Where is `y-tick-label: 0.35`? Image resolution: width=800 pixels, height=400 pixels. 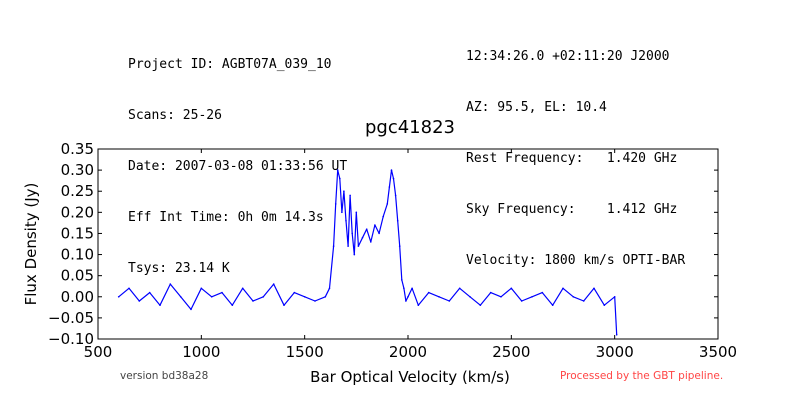 y-tick-label: 0.35 is located at coordinates (77, 149).